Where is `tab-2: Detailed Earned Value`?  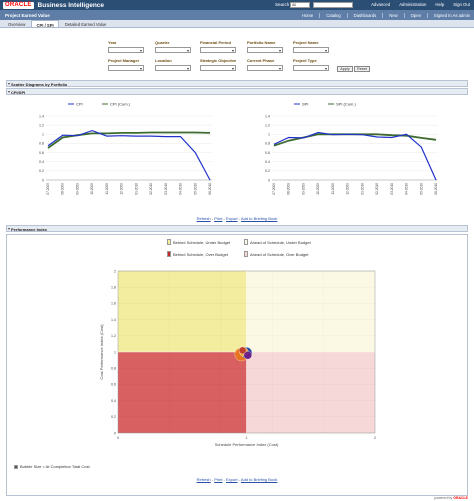
tab-2: Detailed Earned Value is located at coordinates (85, 24).